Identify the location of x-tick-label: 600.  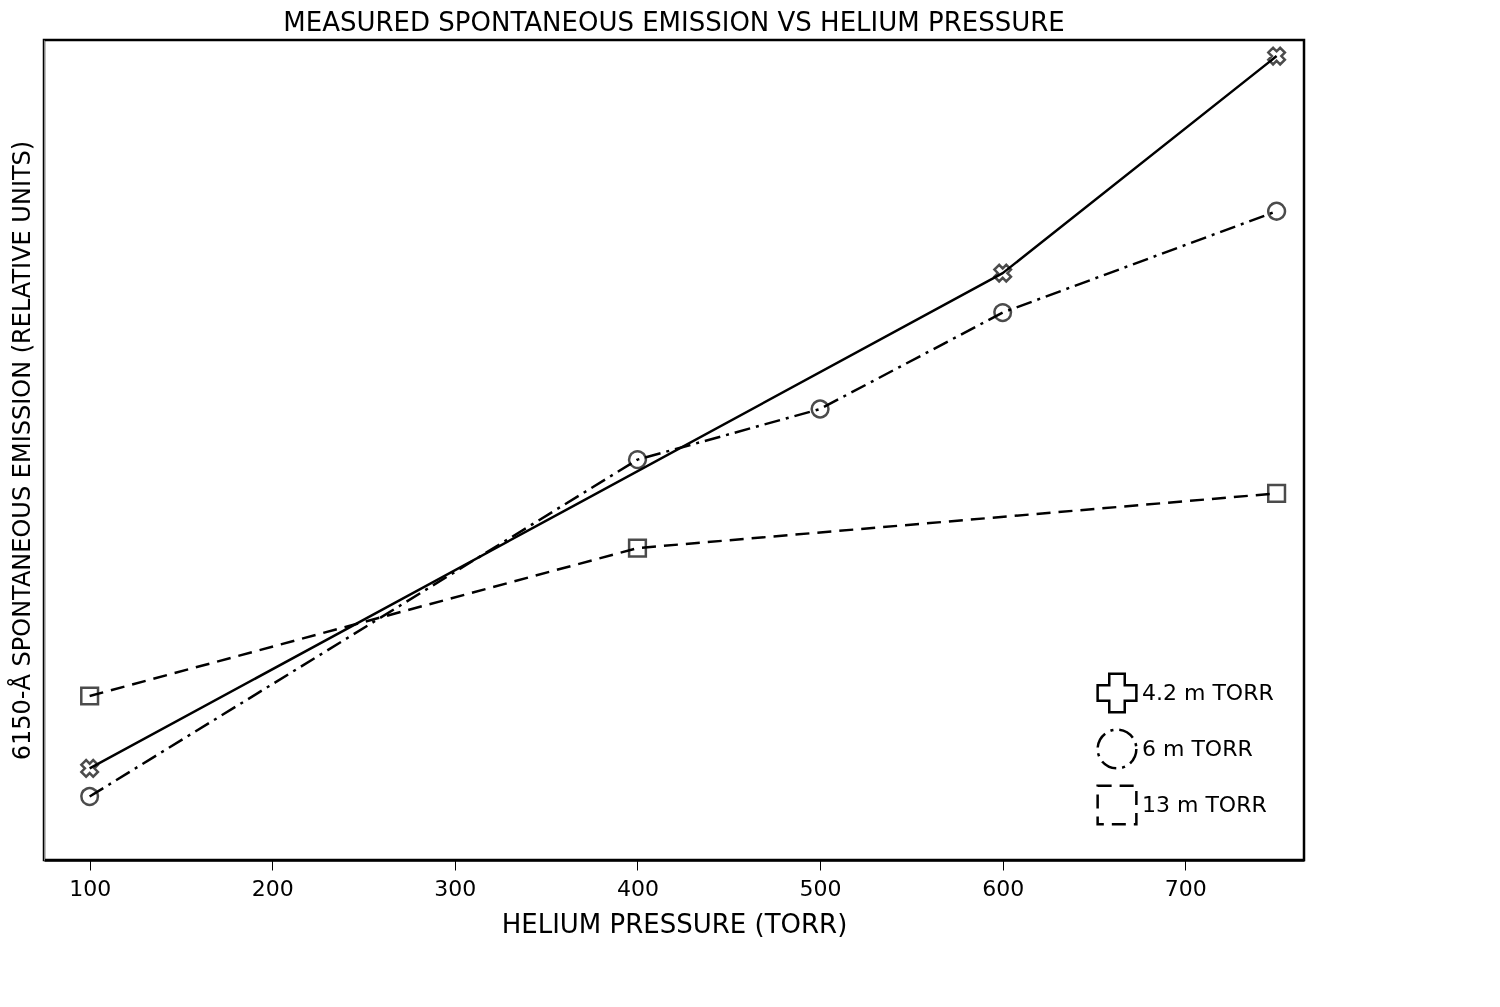
(1003, 888).